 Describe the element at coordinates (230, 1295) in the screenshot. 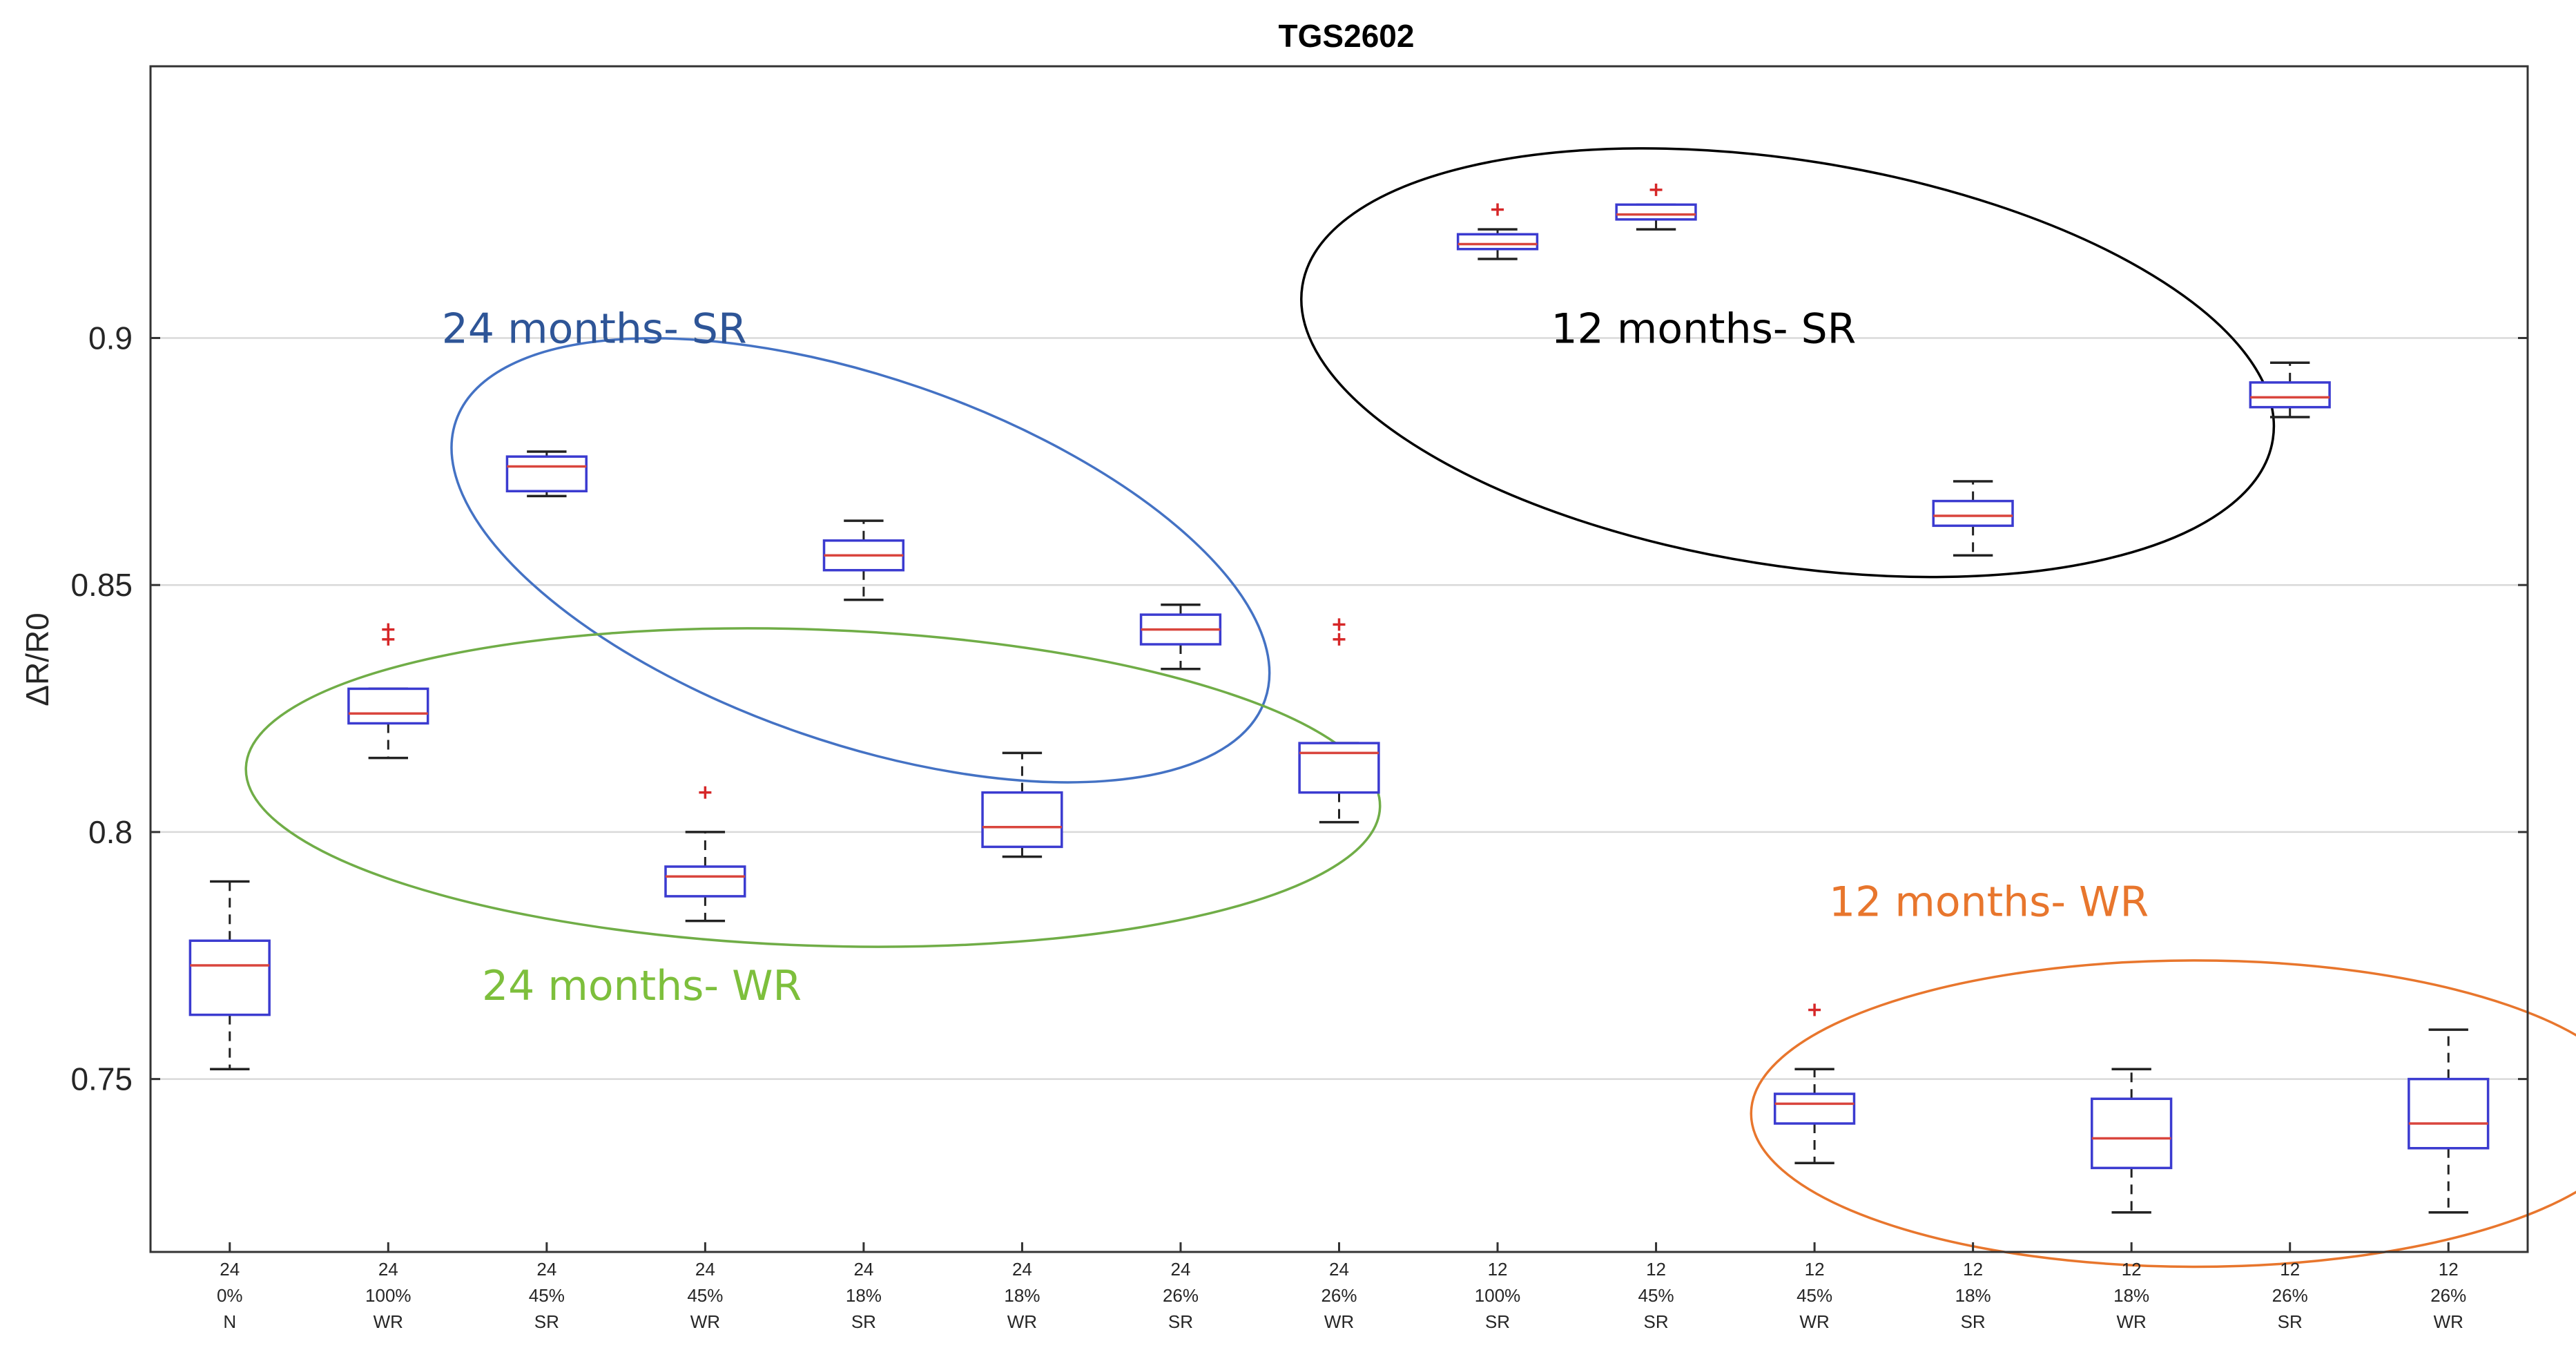

I see `x-tick-label: 0%` at that location.